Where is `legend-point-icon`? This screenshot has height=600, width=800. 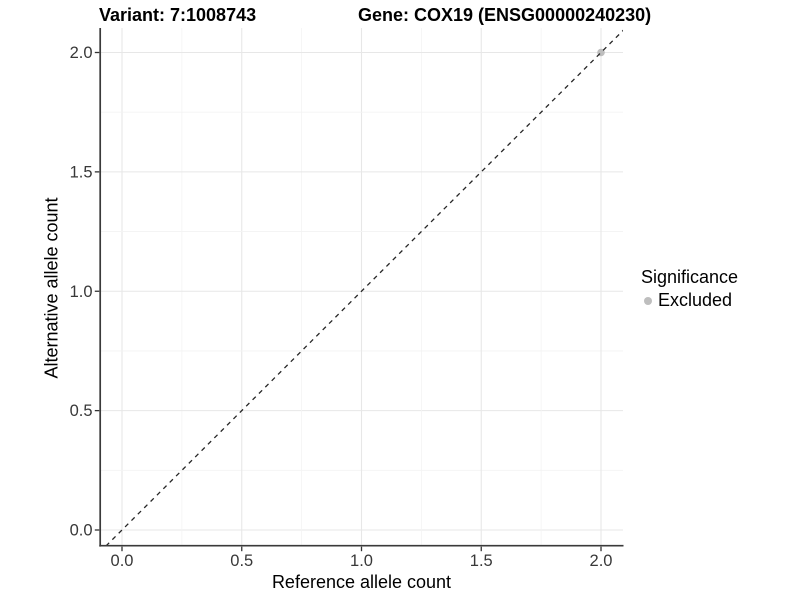 legend-point-icon is located at coordinates (647, 300).